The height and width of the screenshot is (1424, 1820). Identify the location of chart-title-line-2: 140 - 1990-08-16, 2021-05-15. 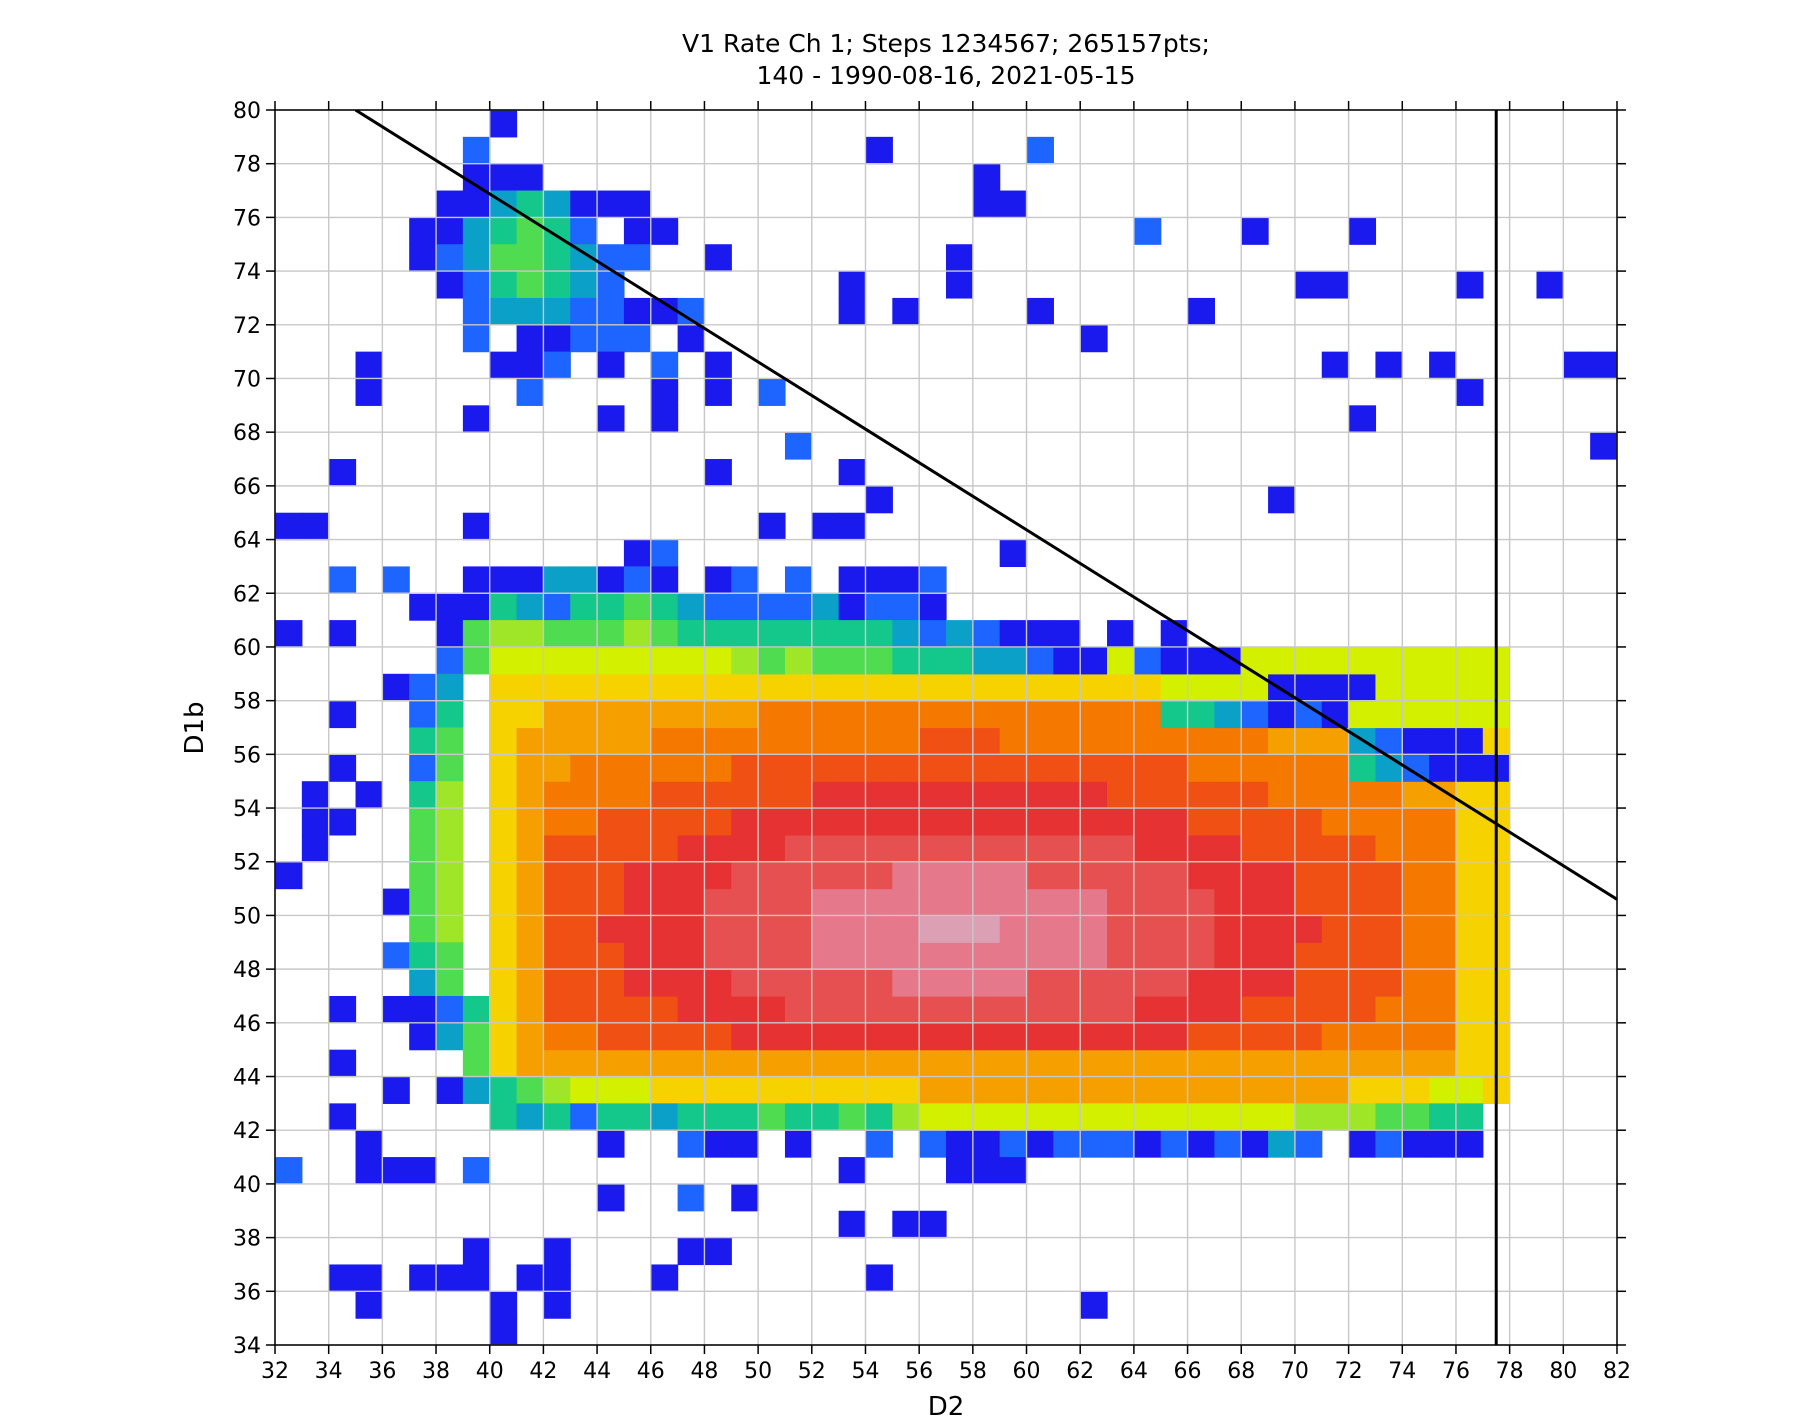
(945, 75).